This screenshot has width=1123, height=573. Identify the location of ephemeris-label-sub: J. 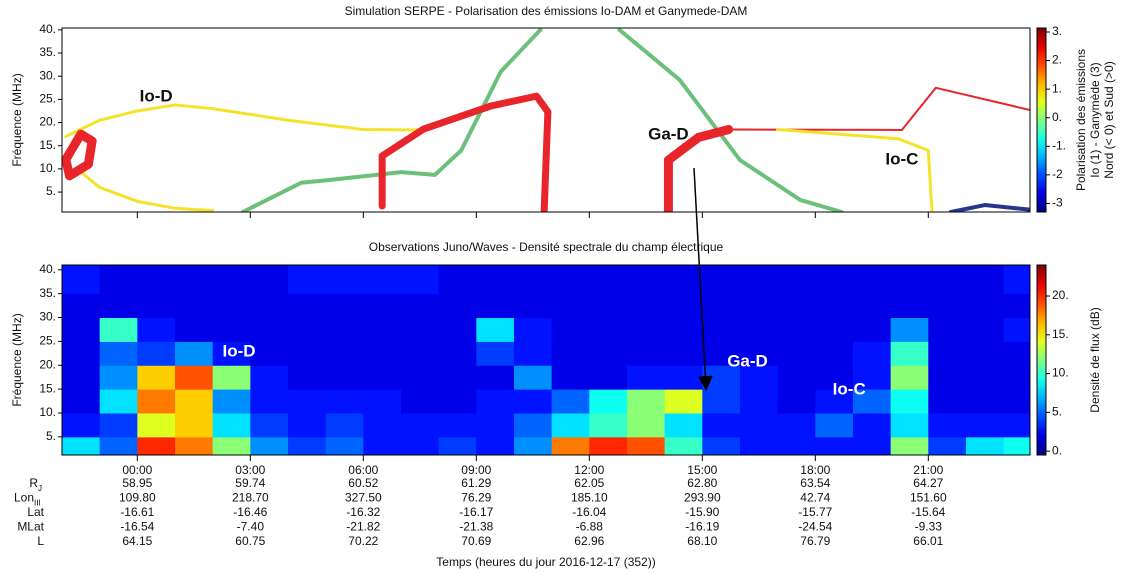
(40, 488).